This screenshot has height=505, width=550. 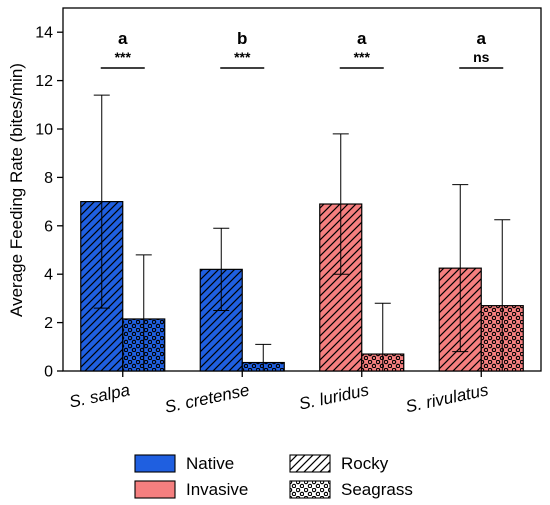 What do you see at coordinates (48, 275) in the screenshot?
I see `y-tick-label: 4` at bounding box center [48, 275].